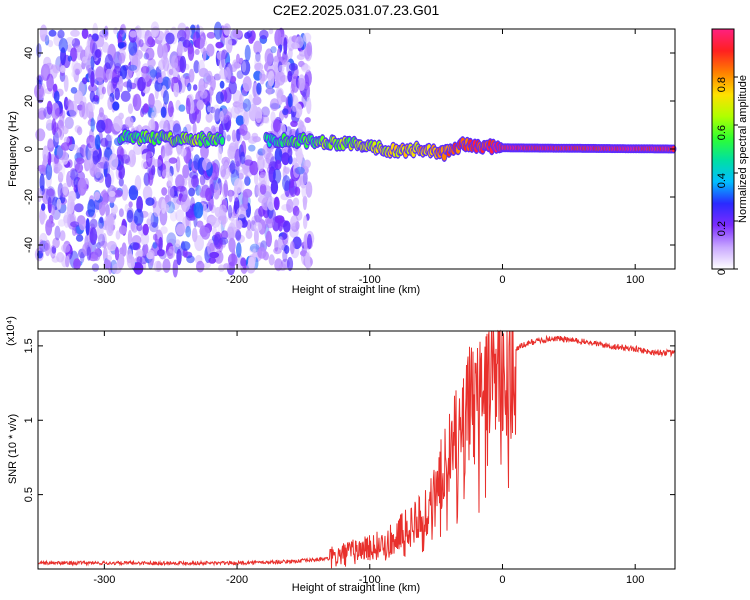  I want to click on y-tick-label: 0.5, so click(29, 494).